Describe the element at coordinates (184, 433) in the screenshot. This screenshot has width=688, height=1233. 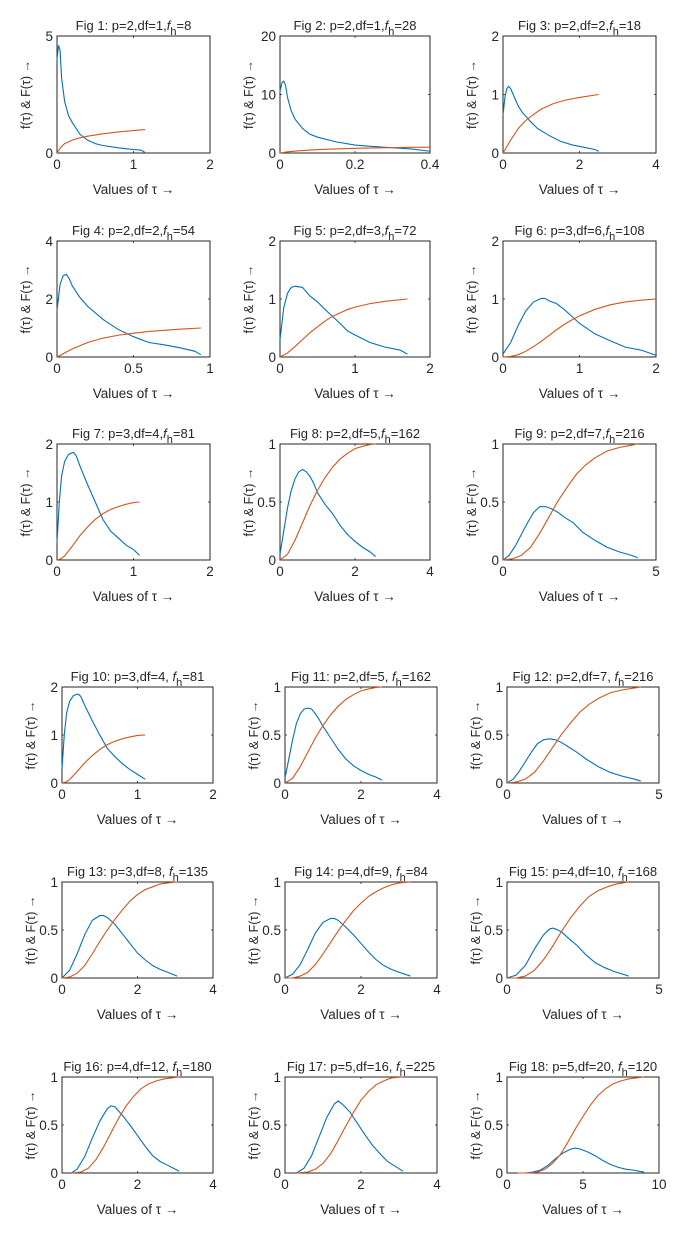
I see `title-fh-value: =81` at that location.